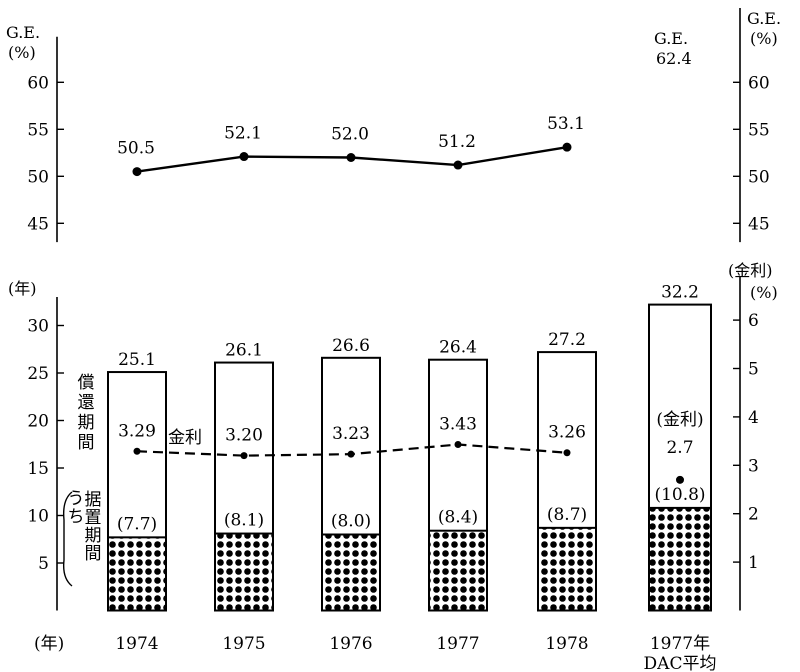 The width and height of the screenshot is (800, 672). I want to click on repayment-value-label: 26.1, so click(244, 351).